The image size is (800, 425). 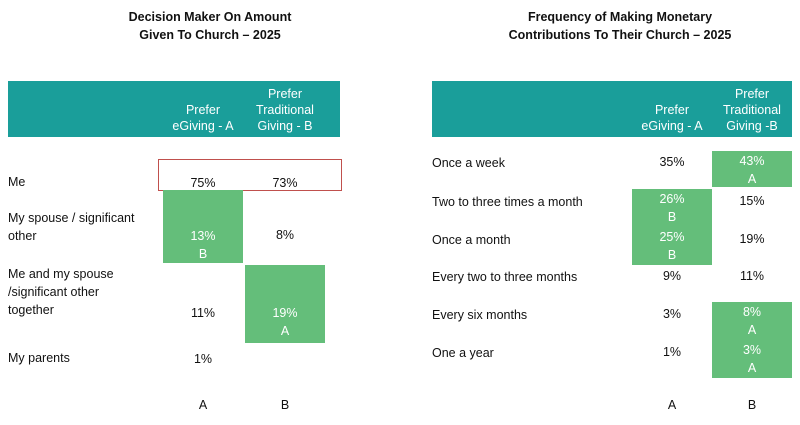 What do you see at coordinates (672, 237) in the screenshot?
I see `cell-value: 25%` at bounding box center [672, 237].